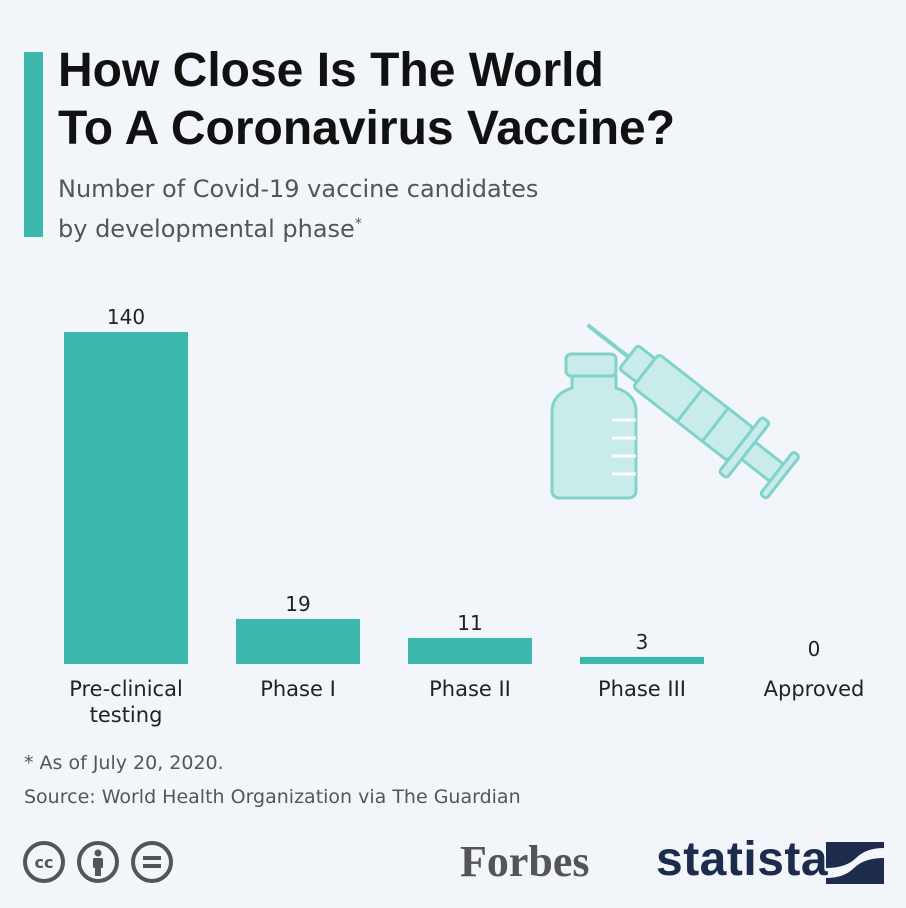 This screenshot has width=906, height=908. I want to click on statista-logo-text: statista, so click(742, 859).